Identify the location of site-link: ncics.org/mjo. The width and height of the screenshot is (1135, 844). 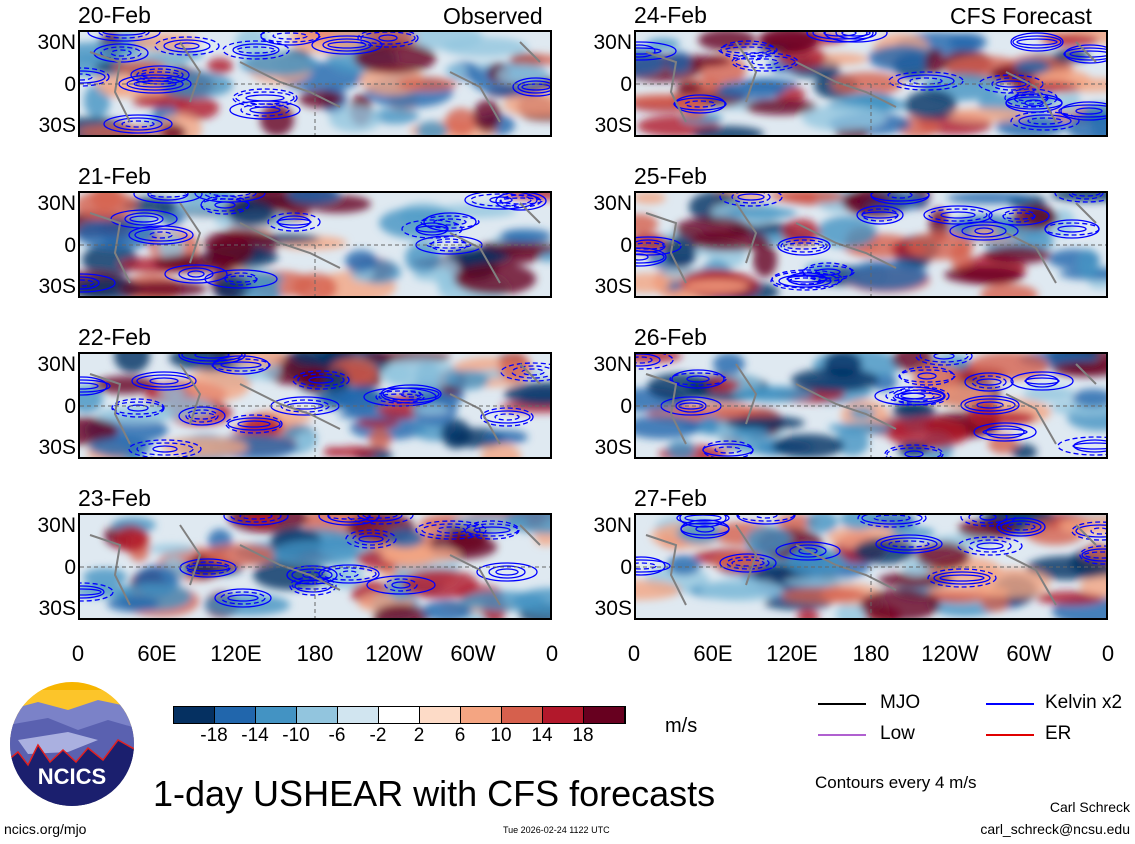
(45, 829).